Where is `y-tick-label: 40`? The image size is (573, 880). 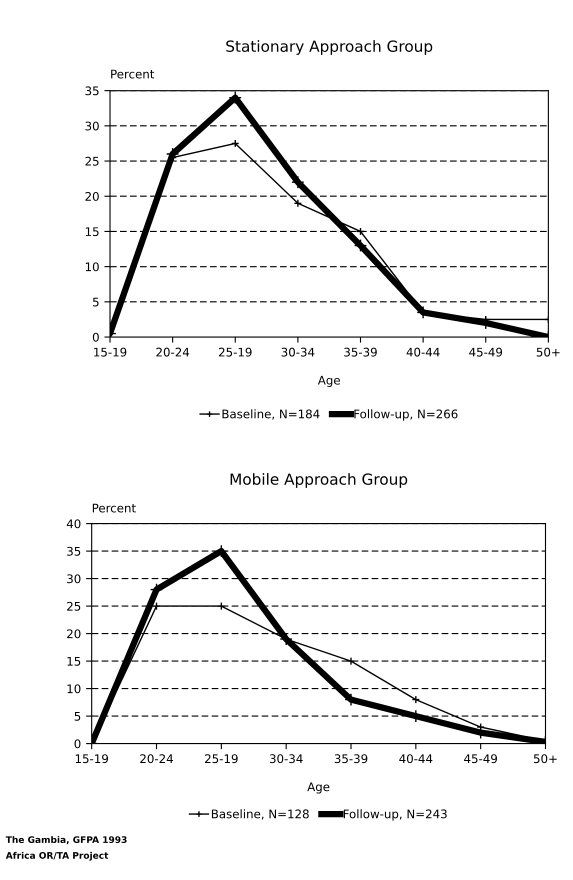
y-tick-label: 40 is located at coordinates (73, 523).